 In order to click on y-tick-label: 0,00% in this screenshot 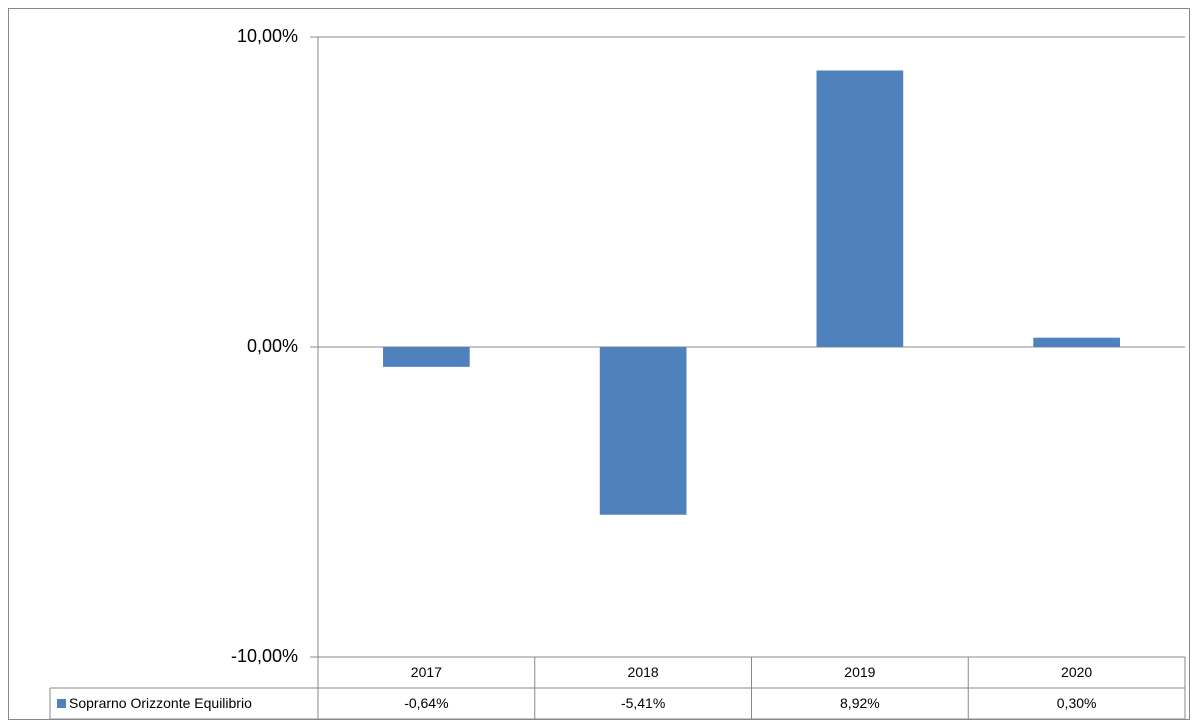, I will do `click(272, 346)`.